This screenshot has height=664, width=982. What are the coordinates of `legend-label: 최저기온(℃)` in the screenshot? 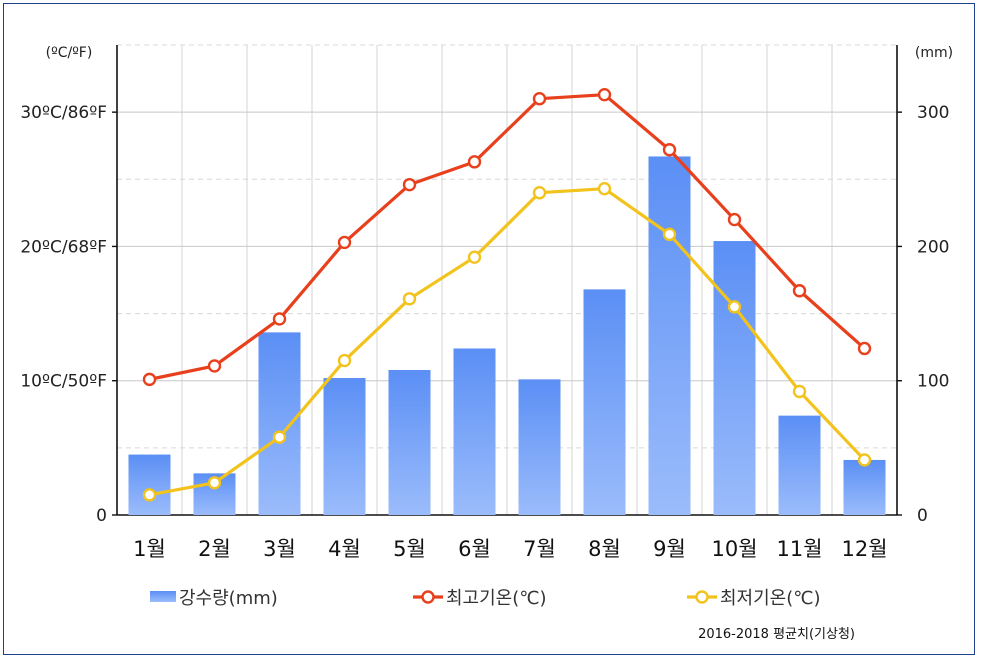 It's located at (770, 598).